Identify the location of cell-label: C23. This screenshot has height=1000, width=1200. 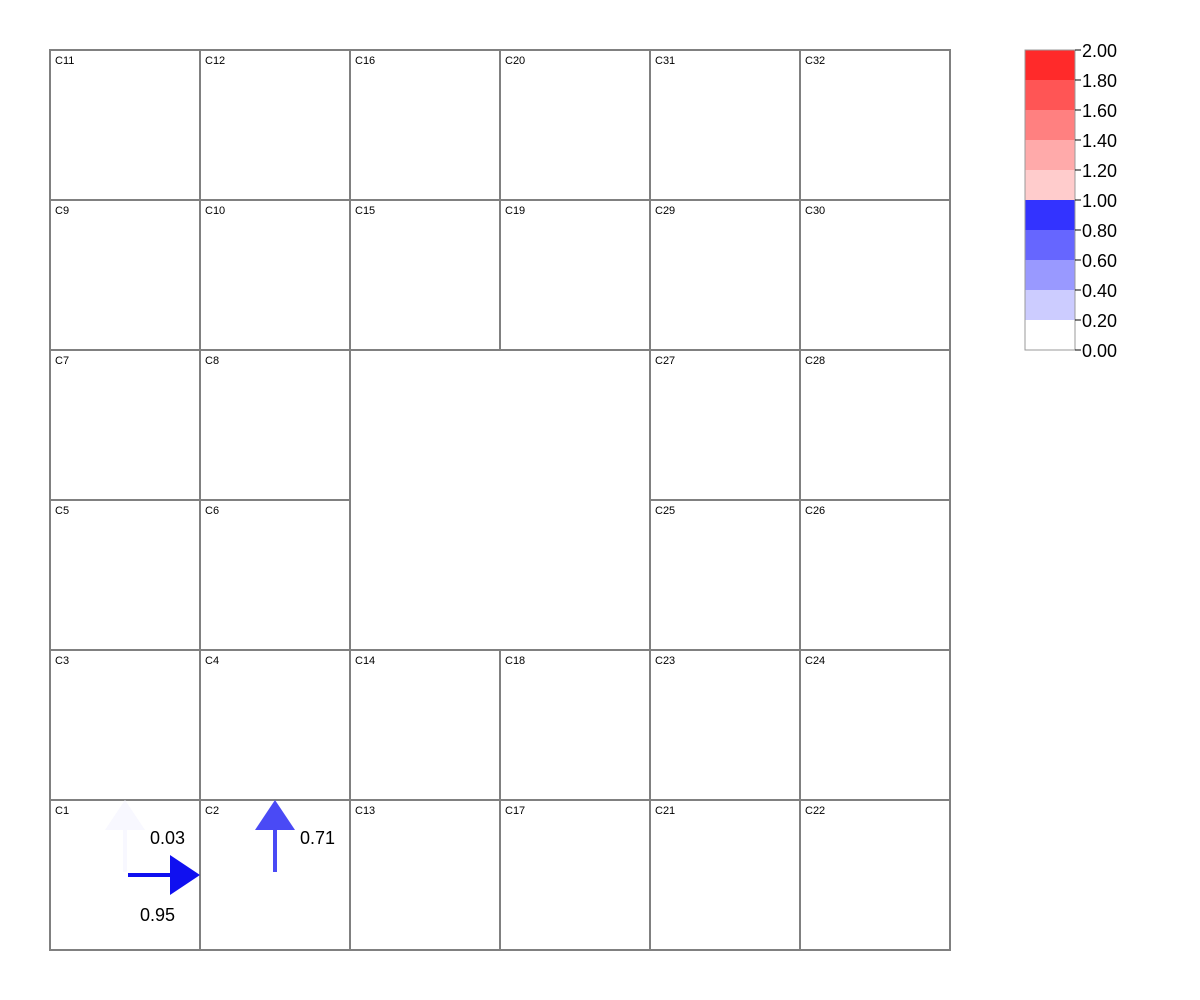
(665, 661).